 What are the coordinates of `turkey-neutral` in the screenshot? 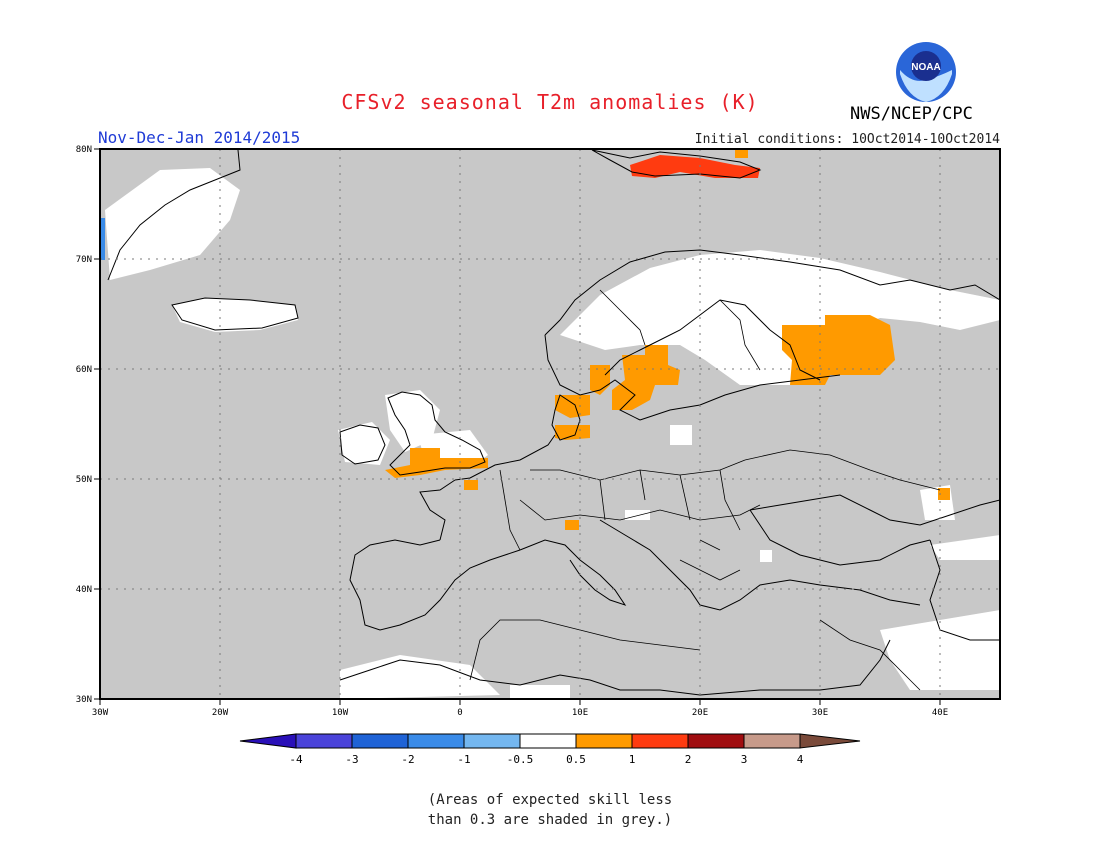 It's located at (766, 556).